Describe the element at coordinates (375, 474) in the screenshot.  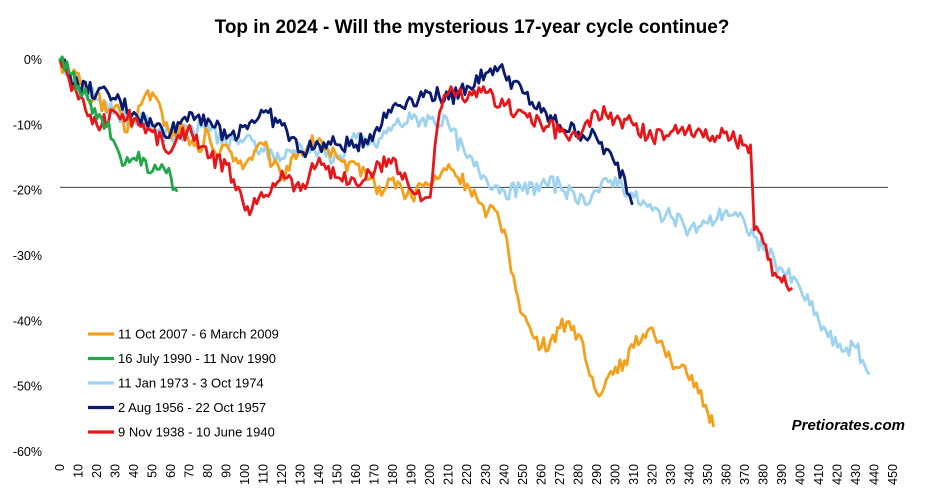
I see `x-tick-label: 170` at that location.